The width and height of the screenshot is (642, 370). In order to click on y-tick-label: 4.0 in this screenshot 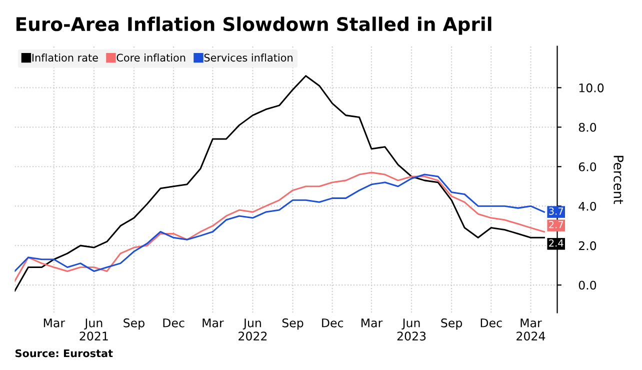, I will do `click(587, 206)`.